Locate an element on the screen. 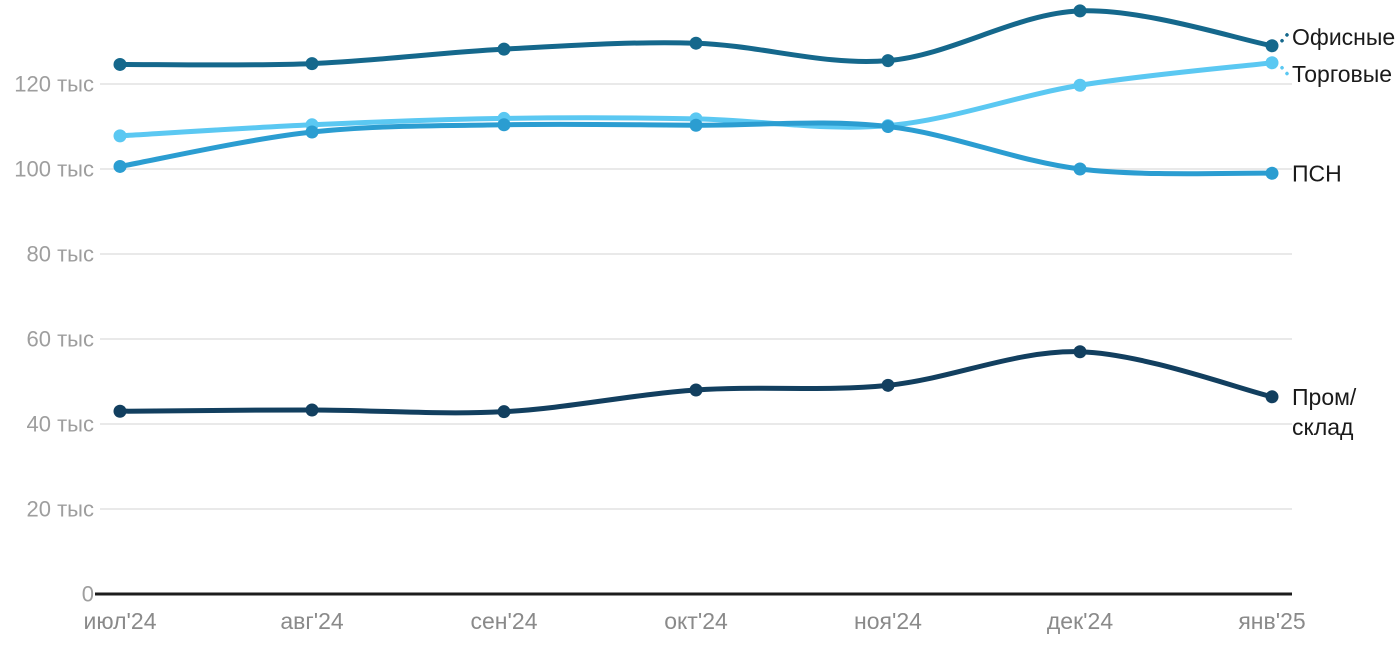 The height and width of the screenshot is (650, 1400). series-label-пром-склад: Пром/ is located at coordinates (1324, 397).